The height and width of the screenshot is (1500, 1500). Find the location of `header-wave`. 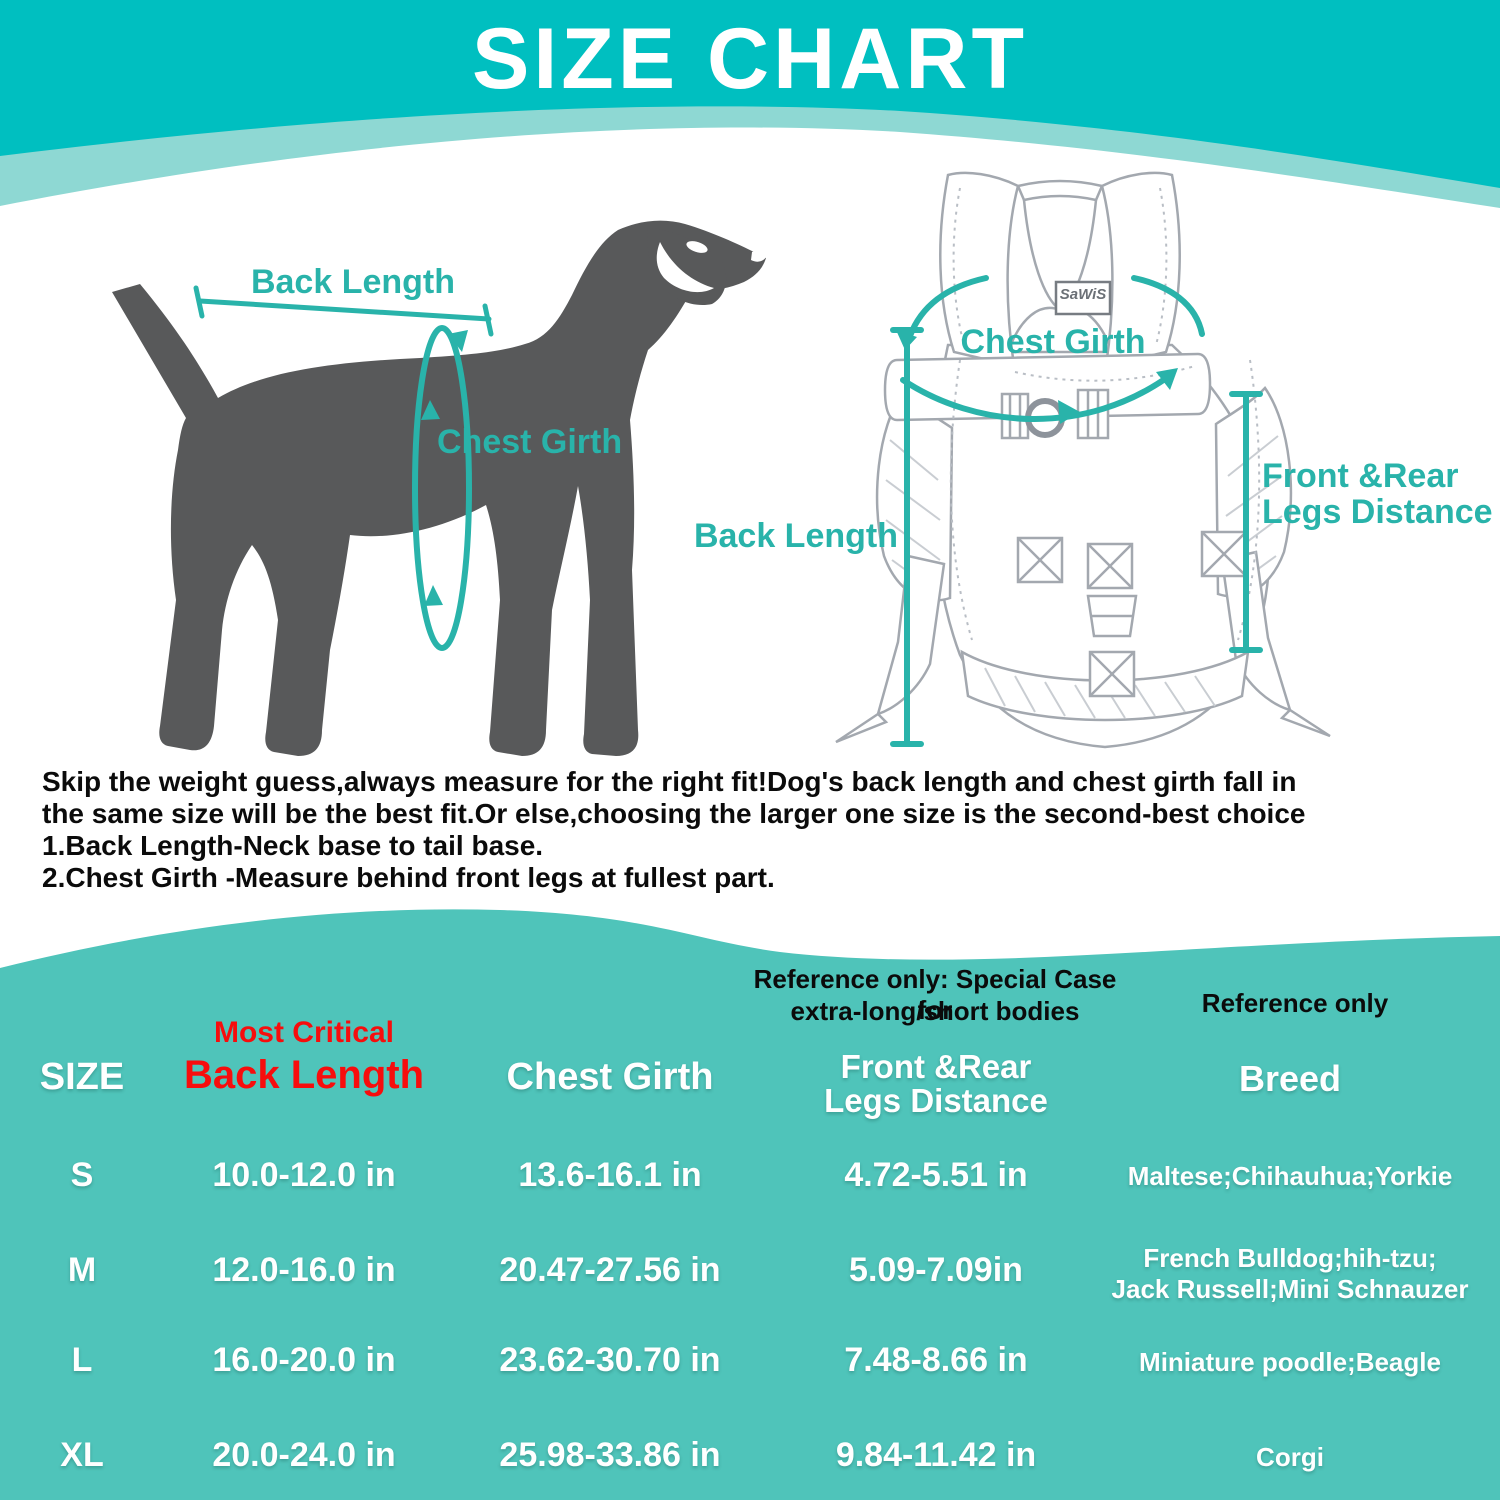

header-wave is located at coordinates (750, 104).